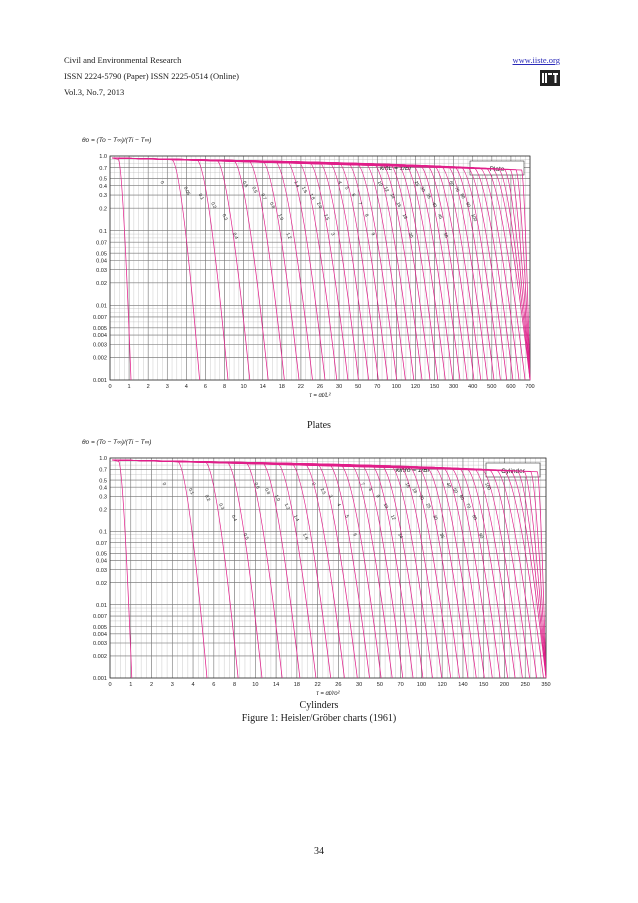  I want to click on caption-plates: Plates, so click(319, 425).